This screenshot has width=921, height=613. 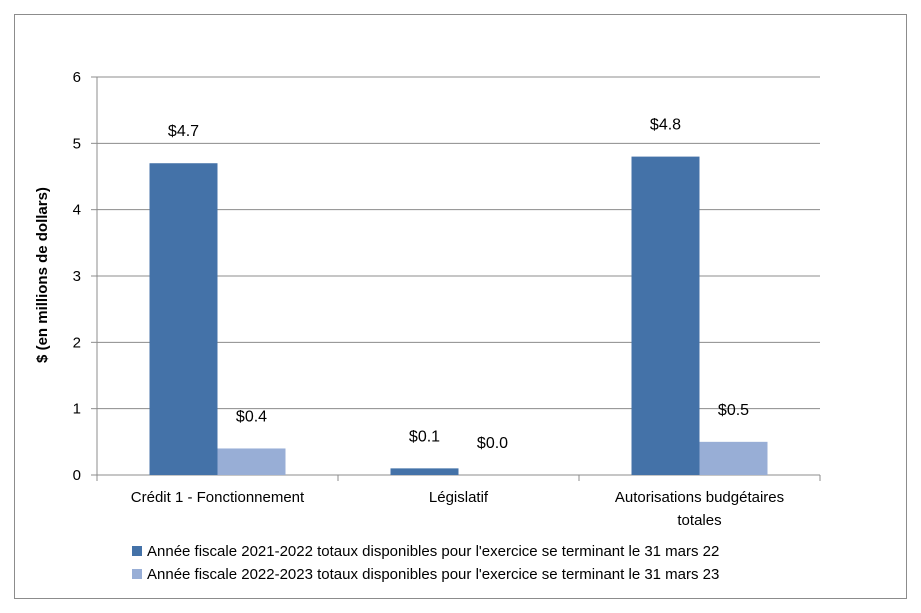 What do you see at coordinates (77, 409) in the screenshot?
I see `y-tick-label: 1` at bounding box center [77, 409].